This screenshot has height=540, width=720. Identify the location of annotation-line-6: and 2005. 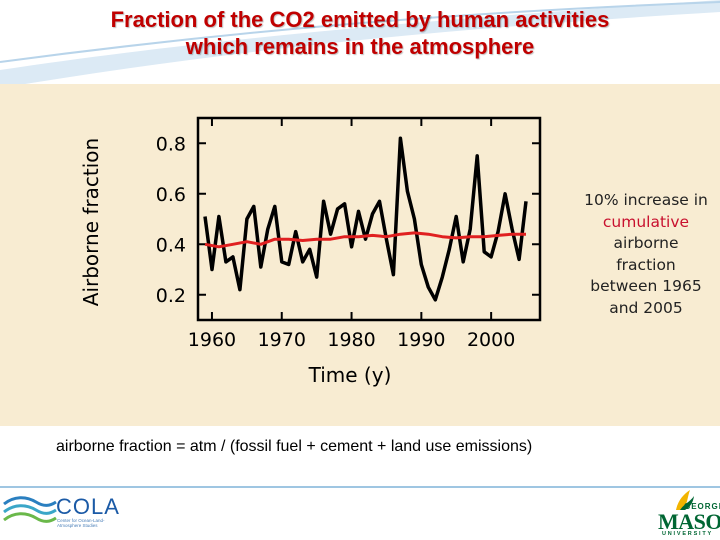
(646, 307).